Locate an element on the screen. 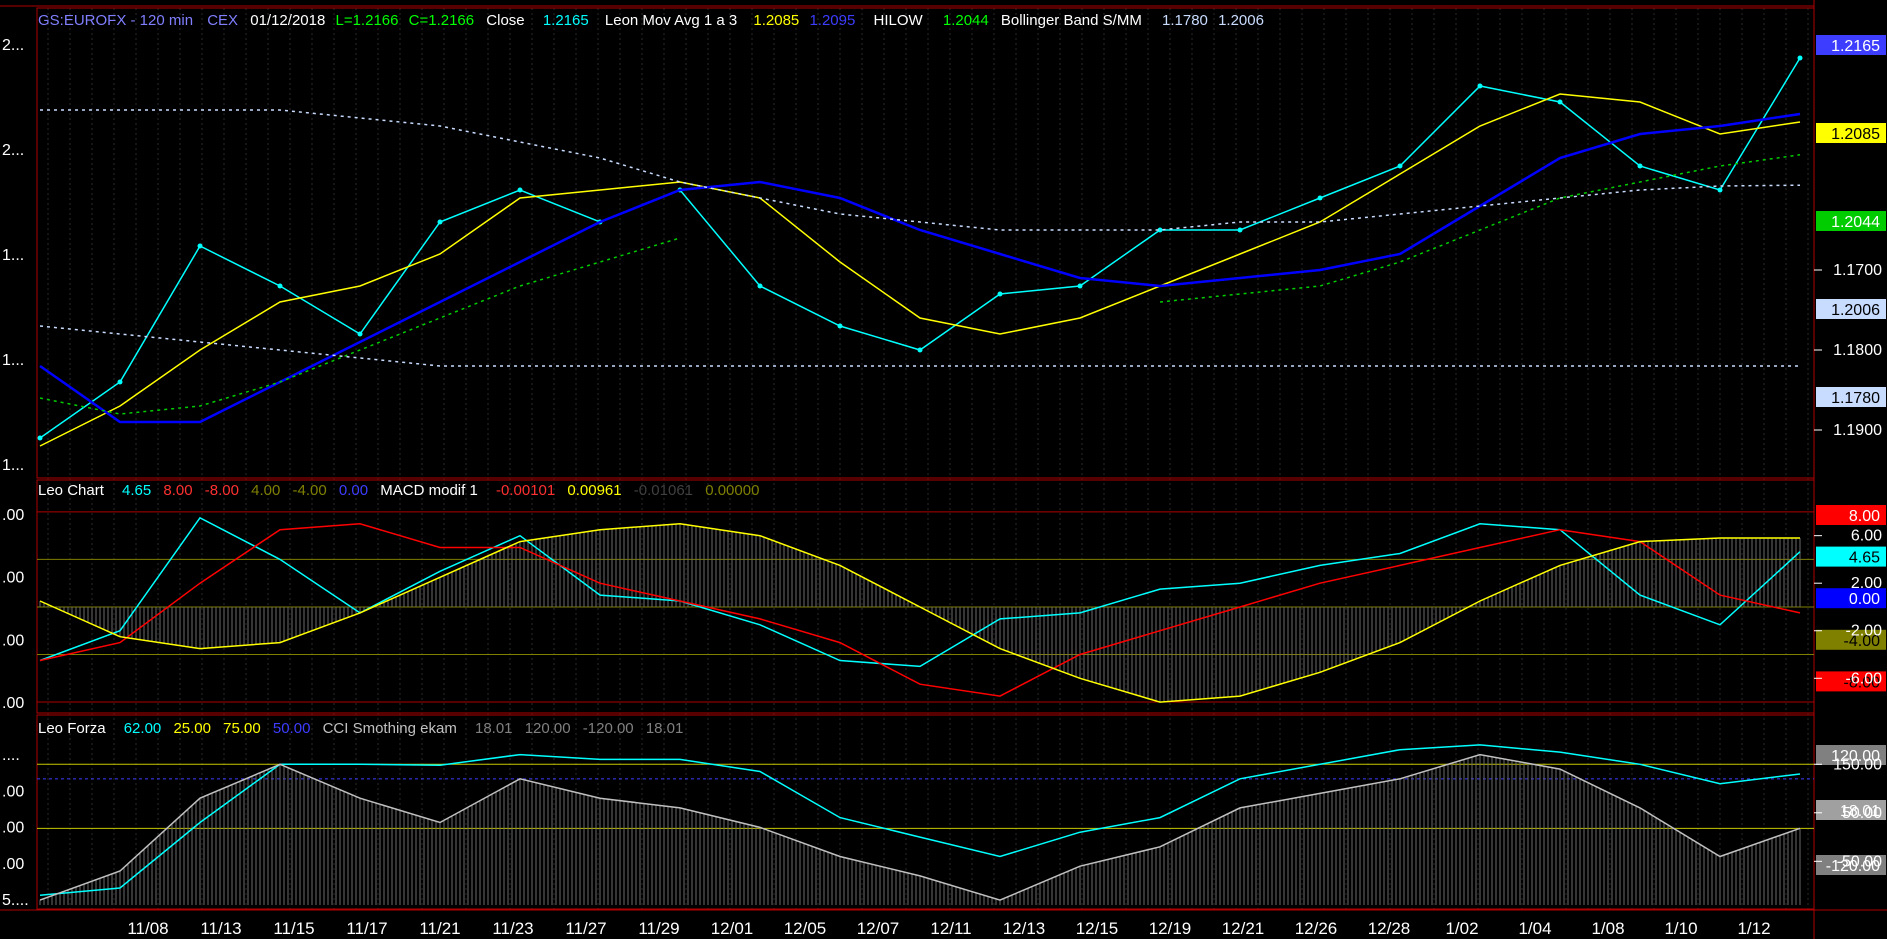 The width and height of the screenshot is (1887, 939). axis-tick-label: 150.00 is located at coordinates (1857, 764).